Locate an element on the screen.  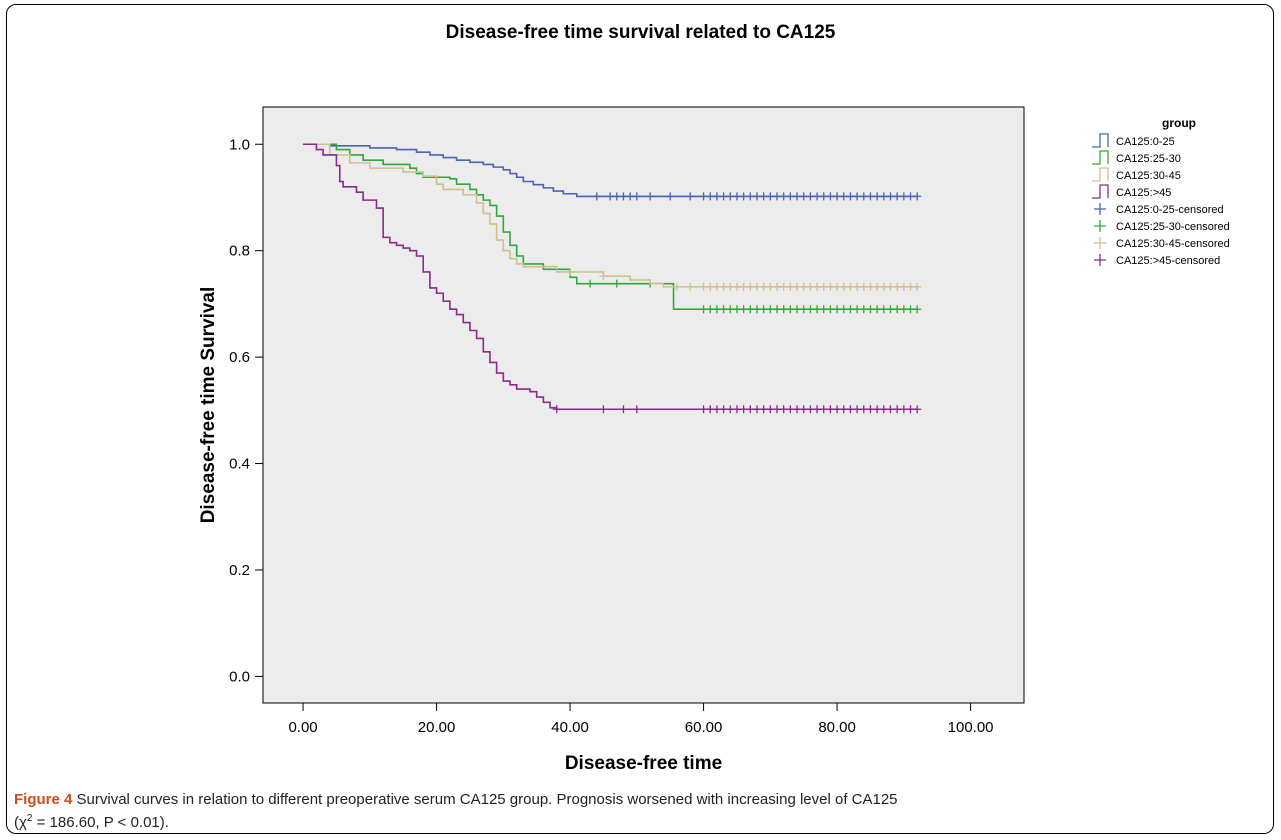
caption-stat-post: = 186.60, P < 0.01). is located at coordinates (100, 822).